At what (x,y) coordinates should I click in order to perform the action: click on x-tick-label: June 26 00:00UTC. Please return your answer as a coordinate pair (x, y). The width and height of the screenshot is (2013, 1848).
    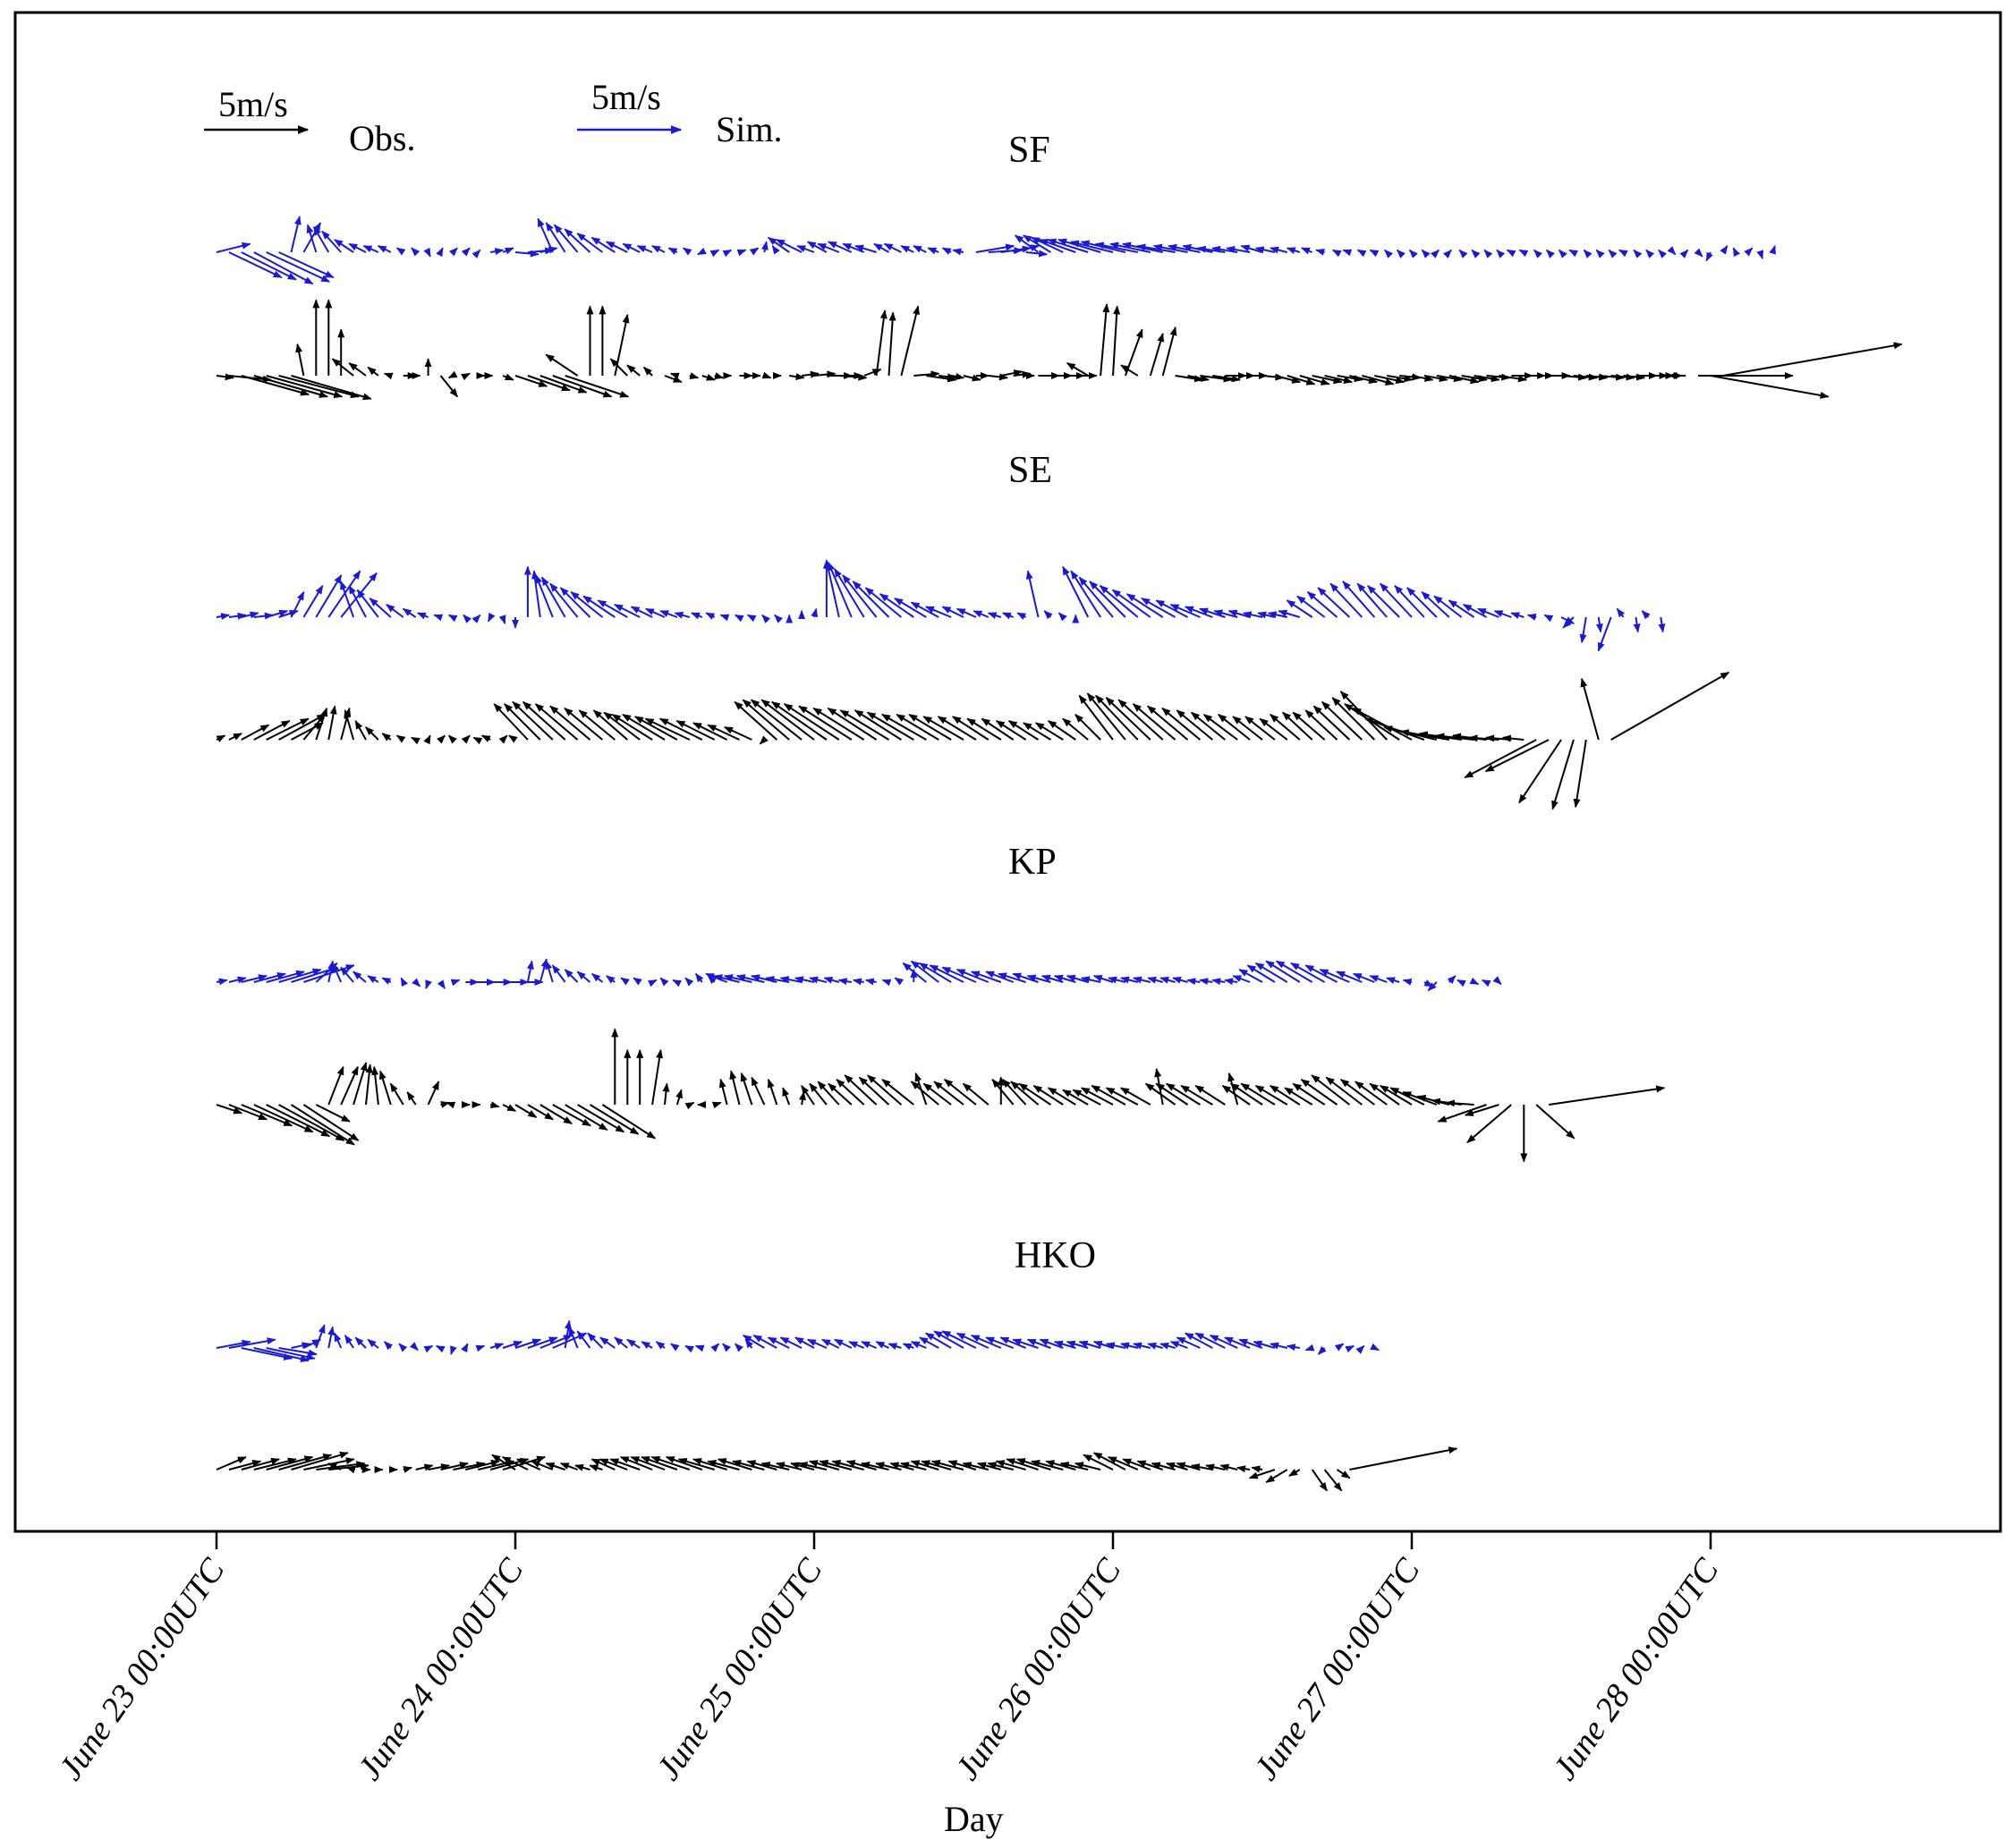
    Looking at the image, I should click on (1039, 1670).